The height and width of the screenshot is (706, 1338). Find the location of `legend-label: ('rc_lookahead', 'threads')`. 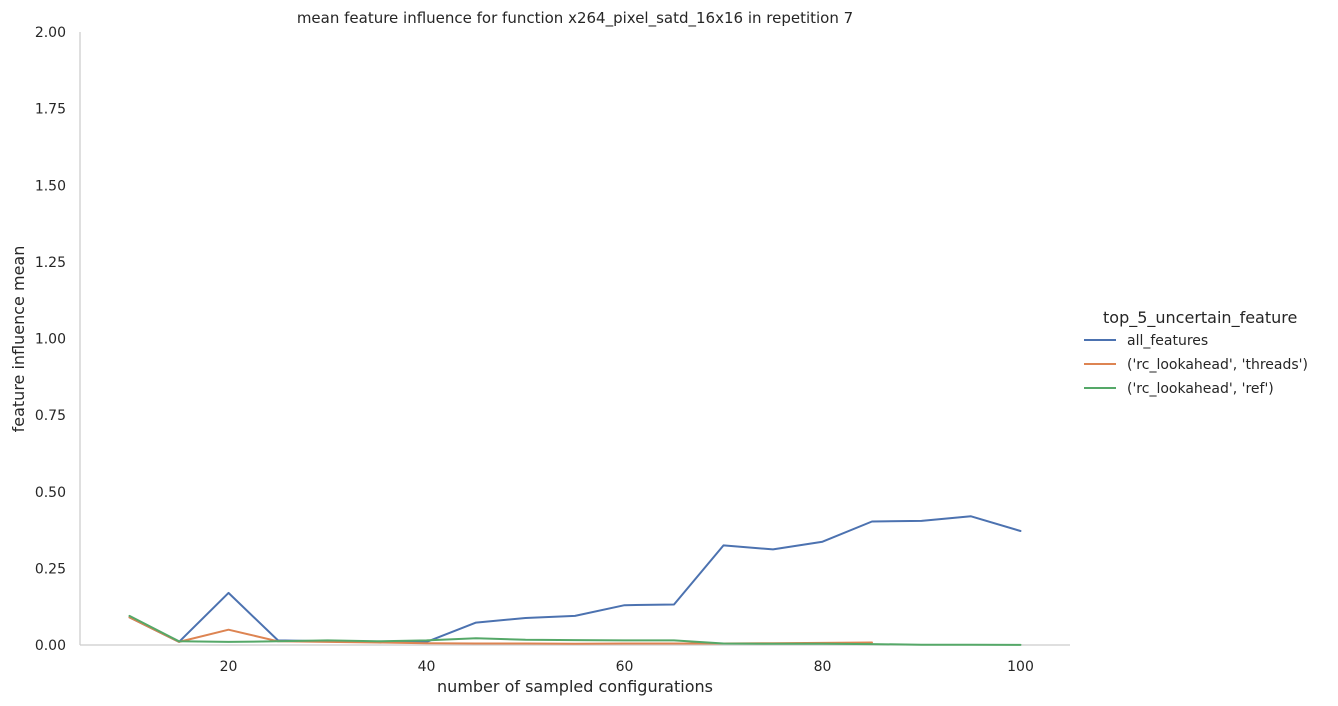

legend-label: ('rc_lookahead', 'threads') is located at coordinates (1217, 365).